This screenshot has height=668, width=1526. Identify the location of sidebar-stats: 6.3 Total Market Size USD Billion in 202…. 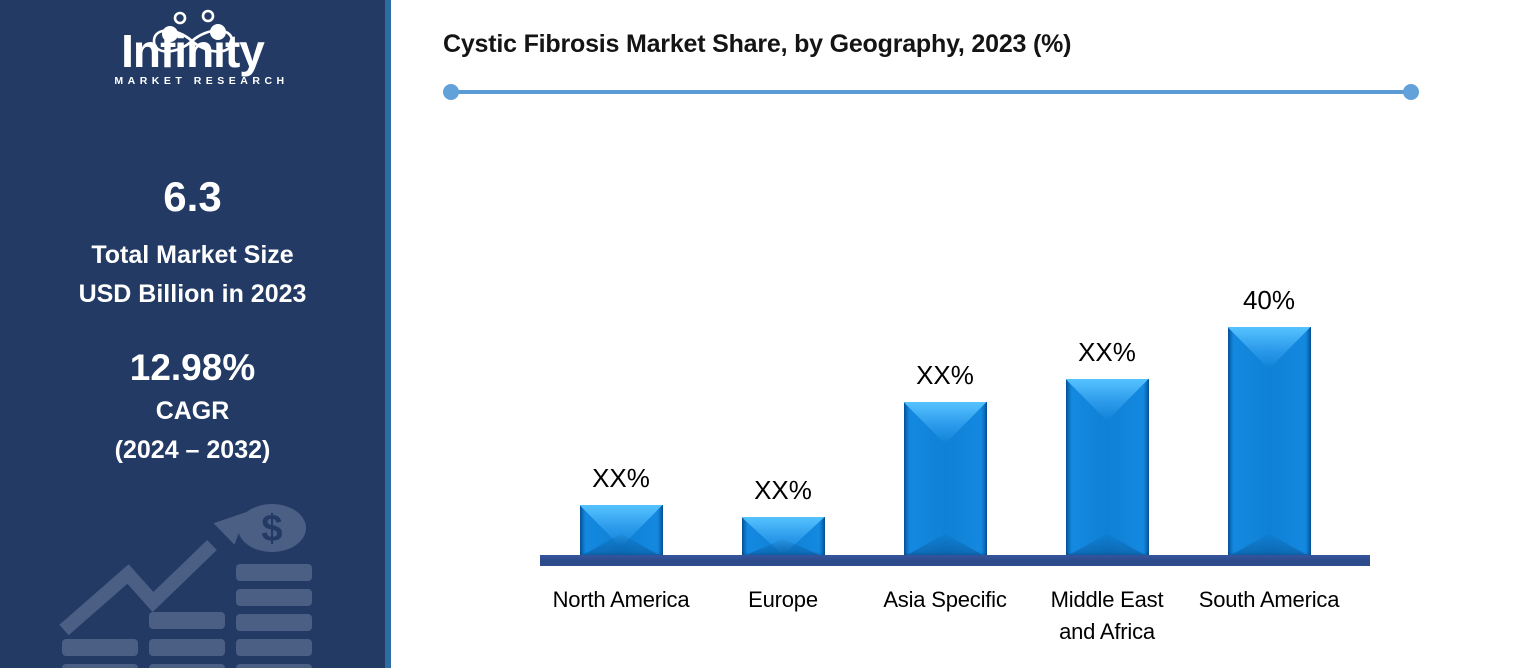
(192, 321).